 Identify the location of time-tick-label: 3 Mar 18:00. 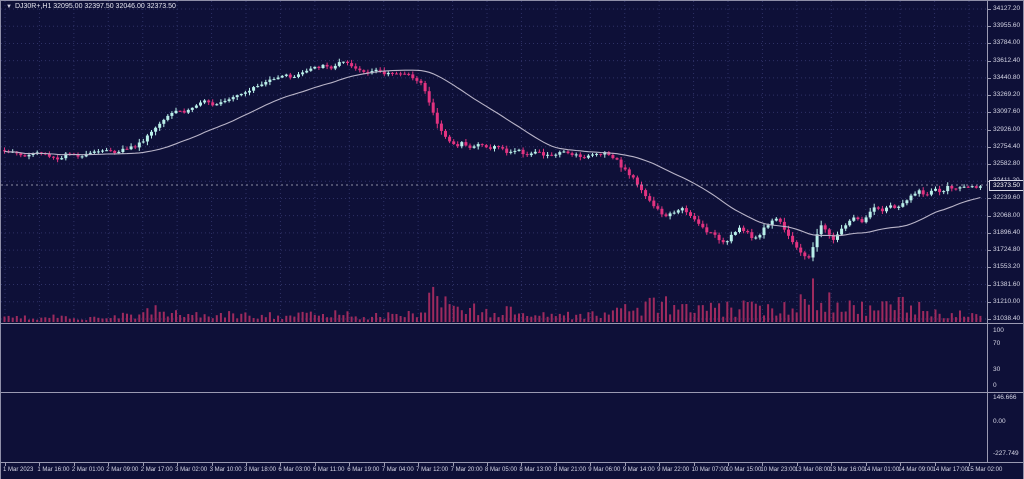
(260, 470).